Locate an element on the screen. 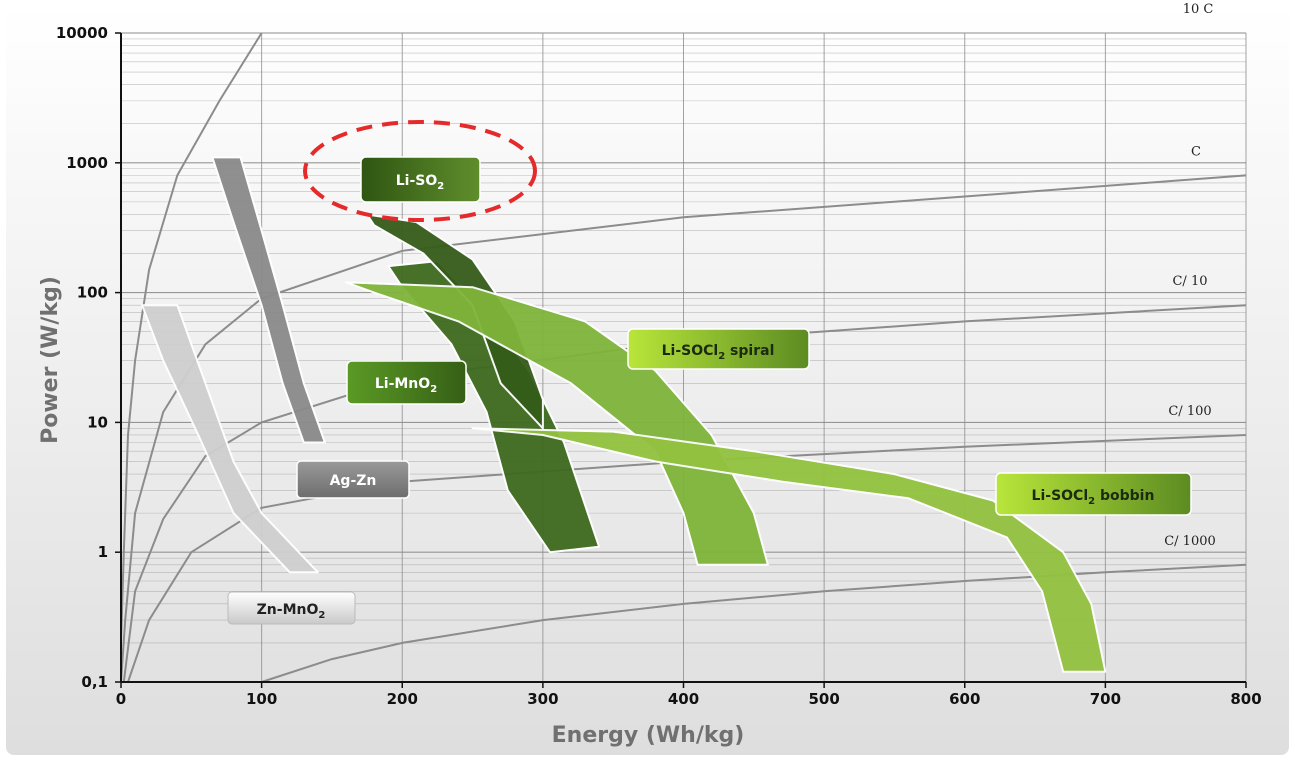 Image resolution: width=1295 pixels, height=765 pixels. rate-label: C/ 10 is located at coordinates (1189, 281).